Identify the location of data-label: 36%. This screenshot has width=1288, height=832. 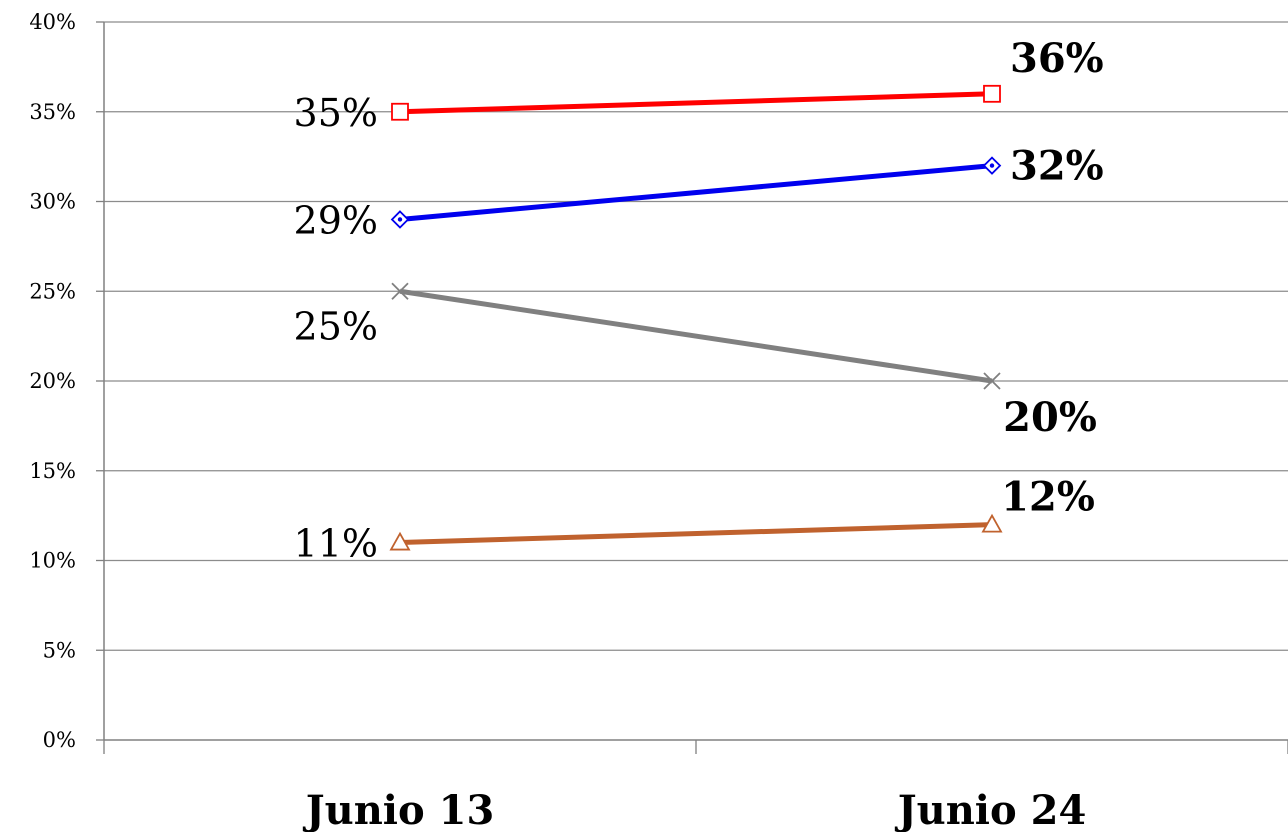
(1057, 58).